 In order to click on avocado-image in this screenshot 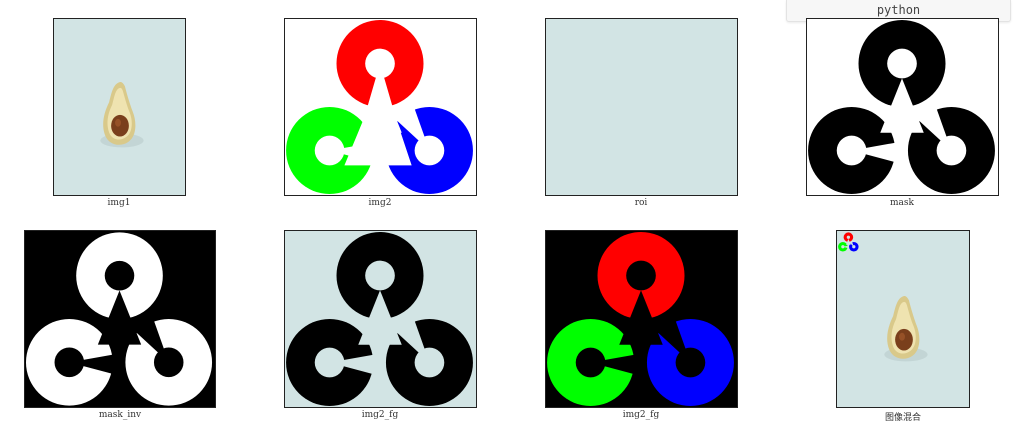, I will do `click(119, 107)`.